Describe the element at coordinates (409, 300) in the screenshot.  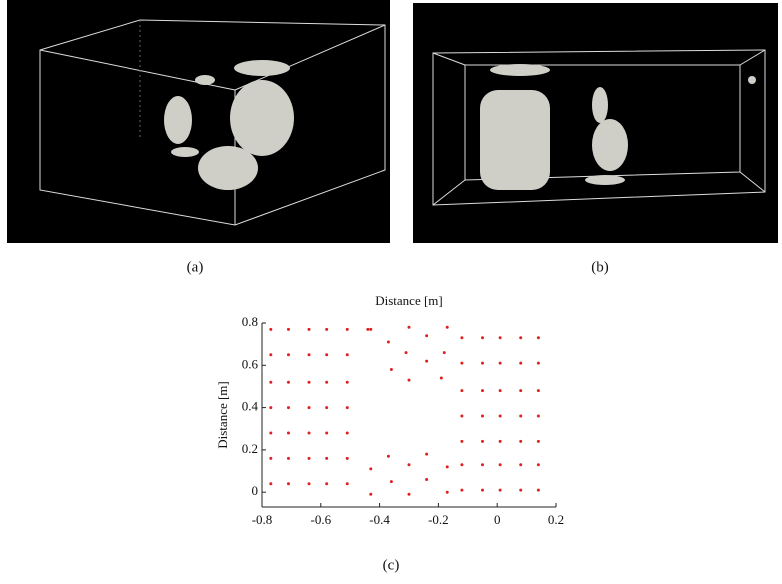
I see `chart-title: Distance [m]` at that location.